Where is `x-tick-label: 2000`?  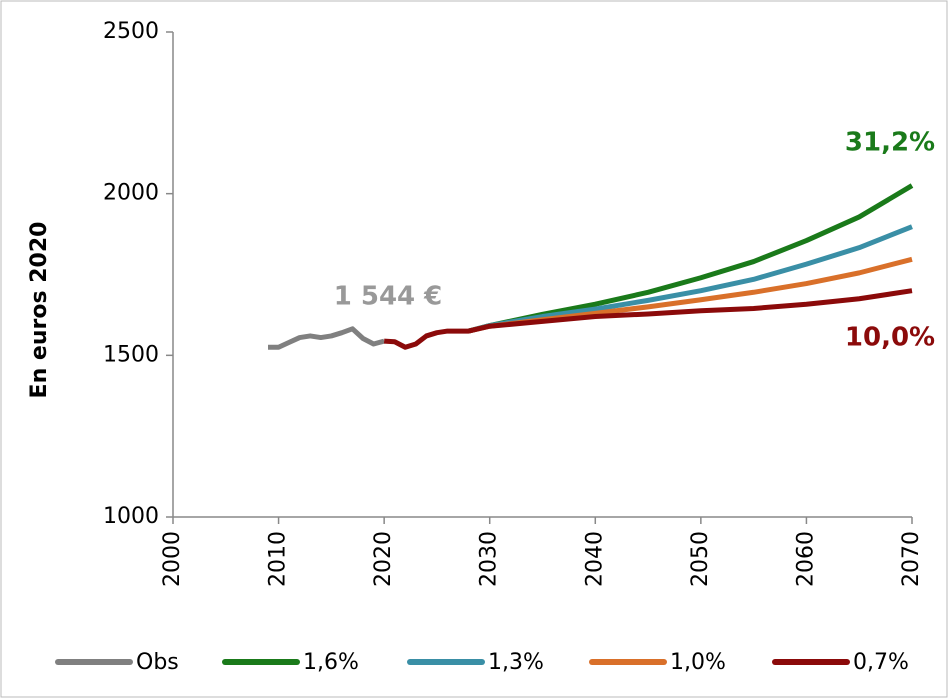
x-tick-label: 2000 is located at coordinates (172, 559).